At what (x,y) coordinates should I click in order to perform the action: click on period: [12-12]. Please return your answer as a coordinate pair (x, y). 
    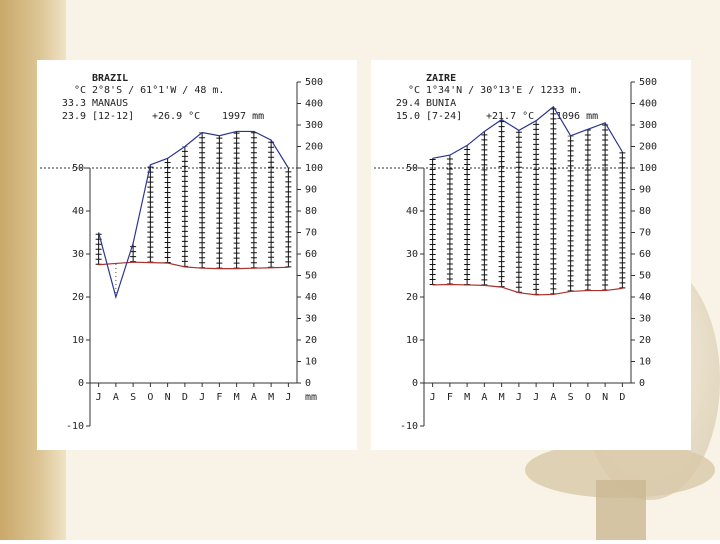
    Looking at the image, I should click on (113, 116).